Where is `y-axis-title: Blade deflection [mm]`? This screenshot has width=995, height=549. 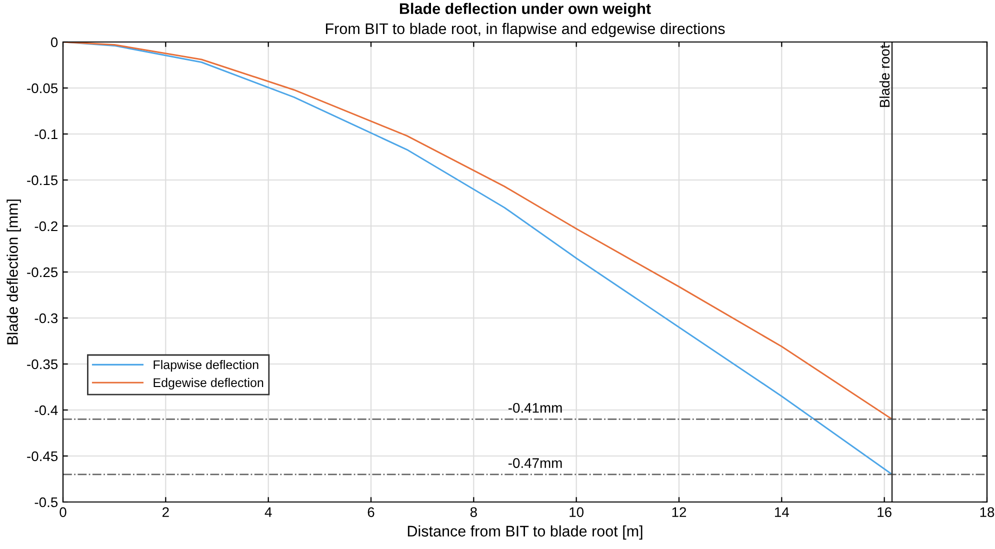 y-axis-title: Blade deflection [mm] is located at coordinates (13, 272).